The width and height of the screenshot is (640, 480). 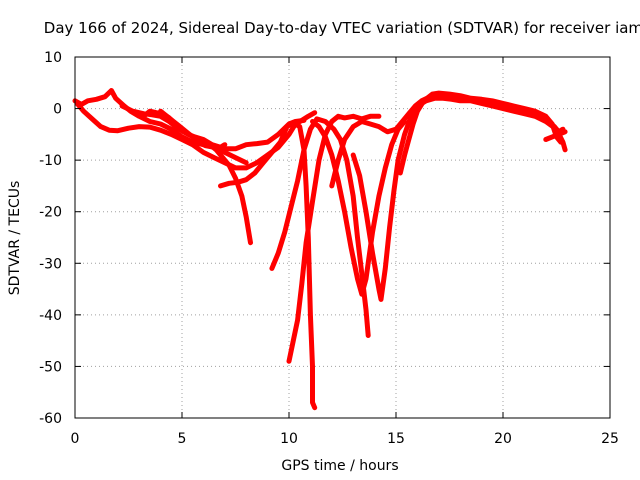 I want to click on y-tick-labels: 10 0 -10 -20 -30 -40 -50 -60, so click(x=50, y=238).